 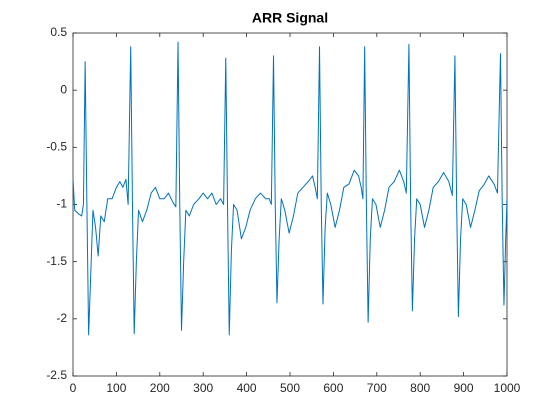 What do you see at coordinates (73, 388) in the screenshot?
I see `x-tick-label: 0` at bounding box center [73, 388].